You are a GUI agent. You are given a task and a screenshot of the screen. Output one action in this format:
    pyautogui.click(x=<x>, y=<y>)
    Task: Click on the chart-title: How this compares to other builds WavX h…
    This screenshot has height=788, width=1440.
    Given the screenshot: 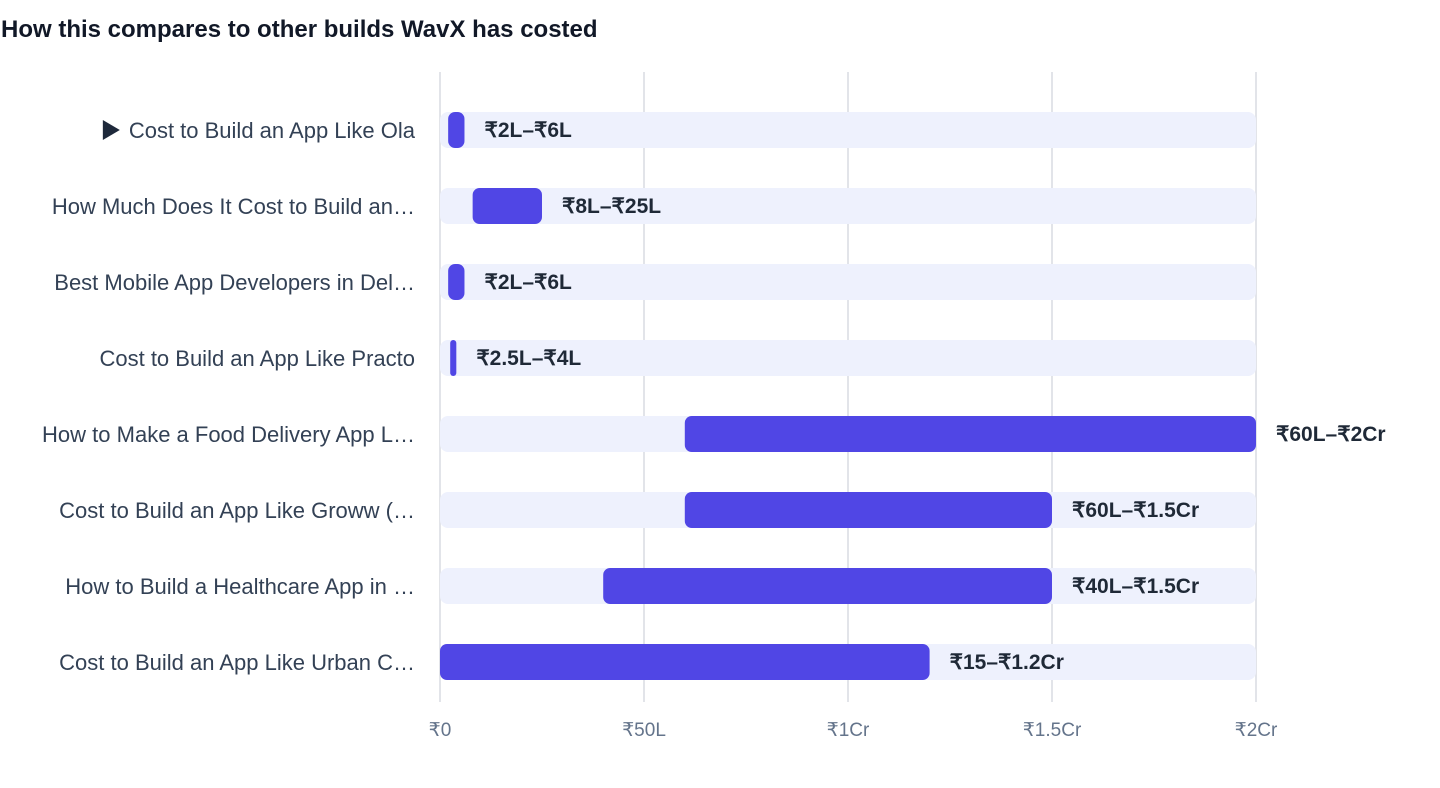 What is the action you would take?
    pyautogui.click(x=299, y=29)
    